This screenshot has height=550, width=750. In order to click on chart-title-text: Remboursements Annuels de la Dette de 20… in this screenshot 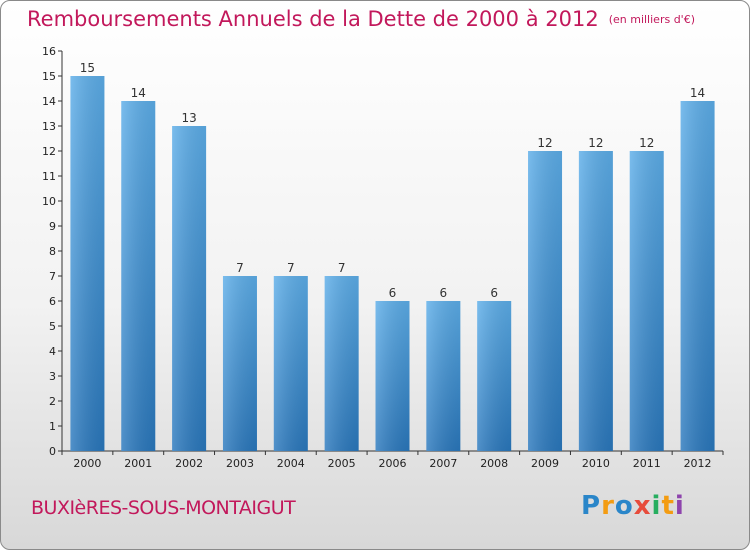, I will do `click(313, 19)`.